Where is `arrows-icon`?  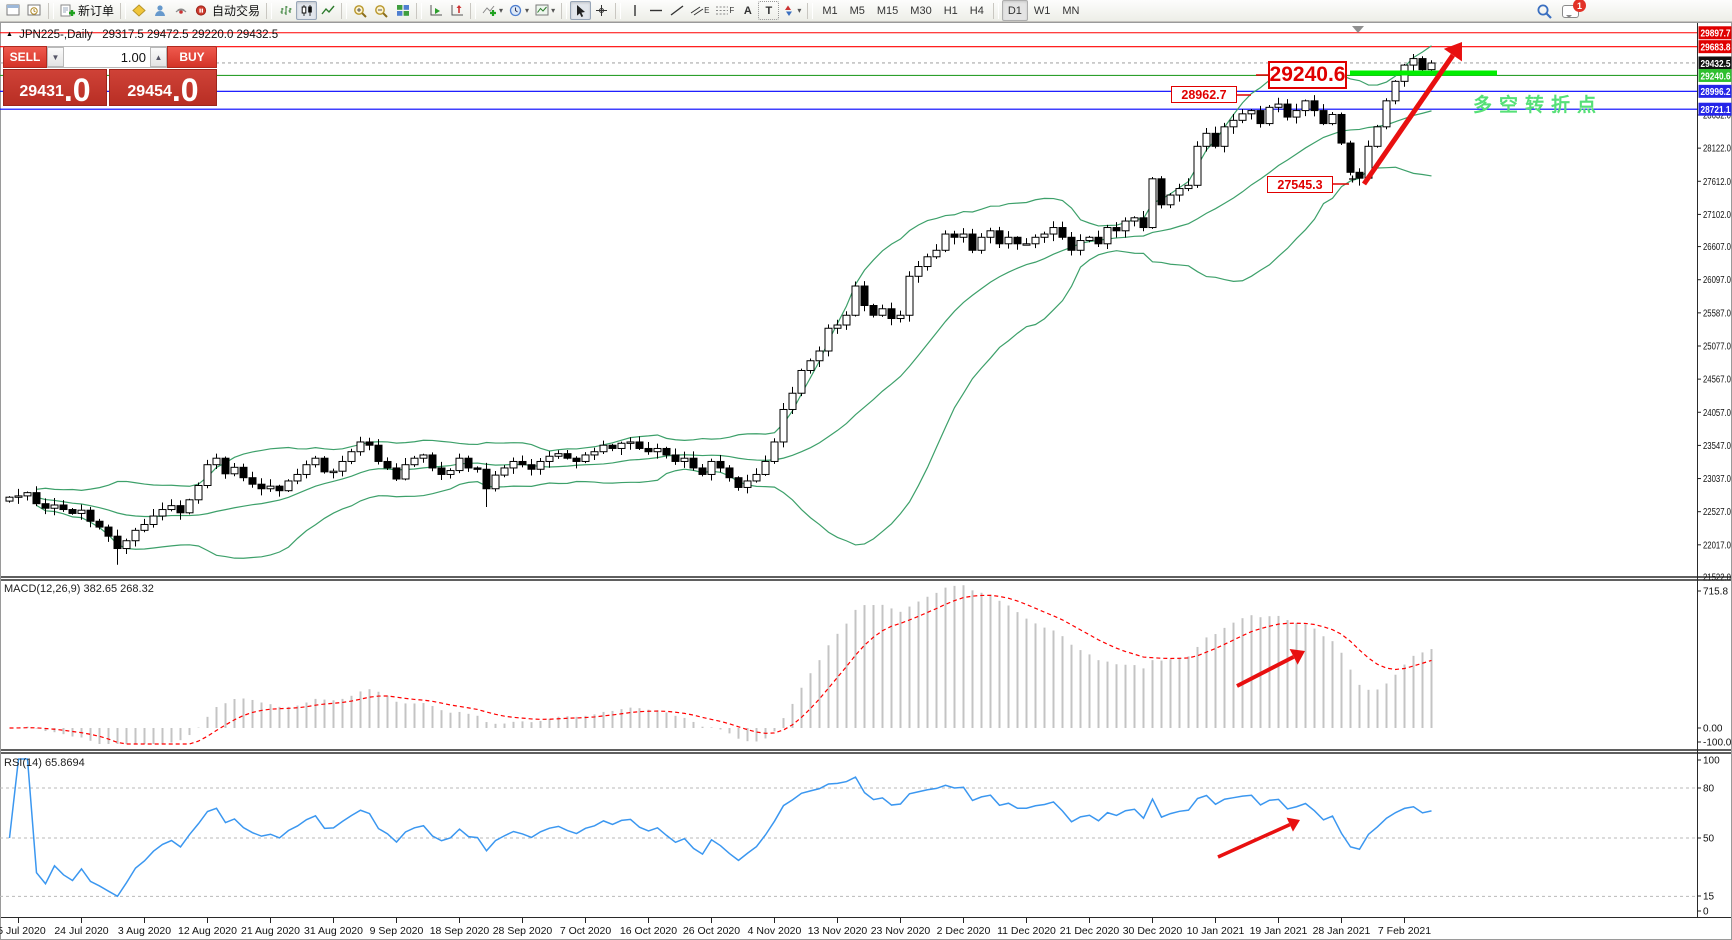 arrows-icon is located at coordinates (789, 10).